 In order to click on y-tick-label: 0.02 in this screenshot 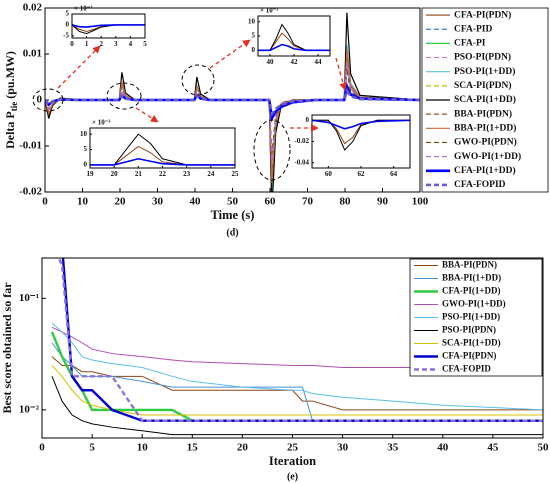, I will do `click(33, 8)`.